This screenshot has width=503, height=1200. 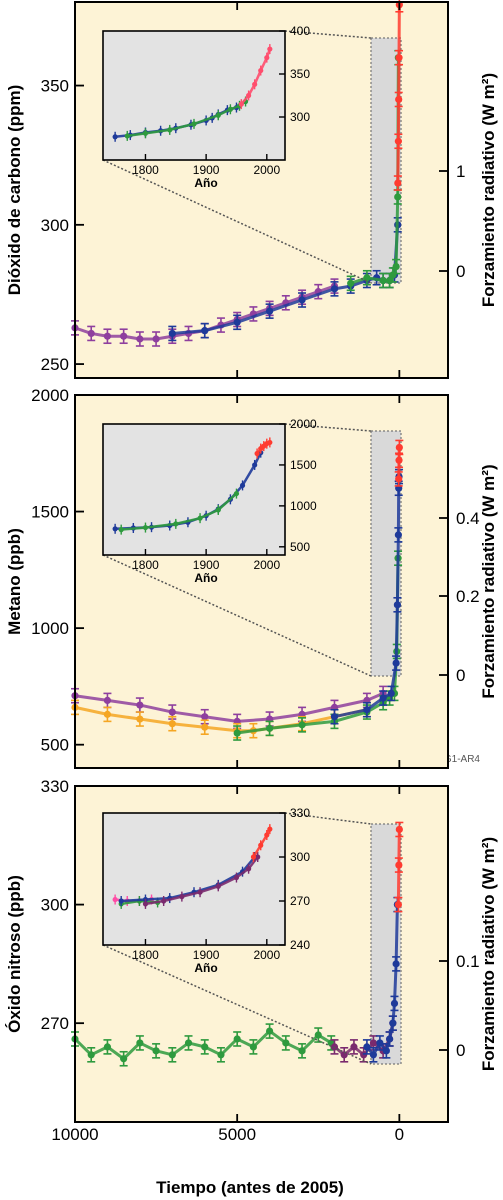 What do you see at coordinates (468, 518) in the screenshot?
I see `y2-tick-label: 0.4` at bounding box center [468, 518].